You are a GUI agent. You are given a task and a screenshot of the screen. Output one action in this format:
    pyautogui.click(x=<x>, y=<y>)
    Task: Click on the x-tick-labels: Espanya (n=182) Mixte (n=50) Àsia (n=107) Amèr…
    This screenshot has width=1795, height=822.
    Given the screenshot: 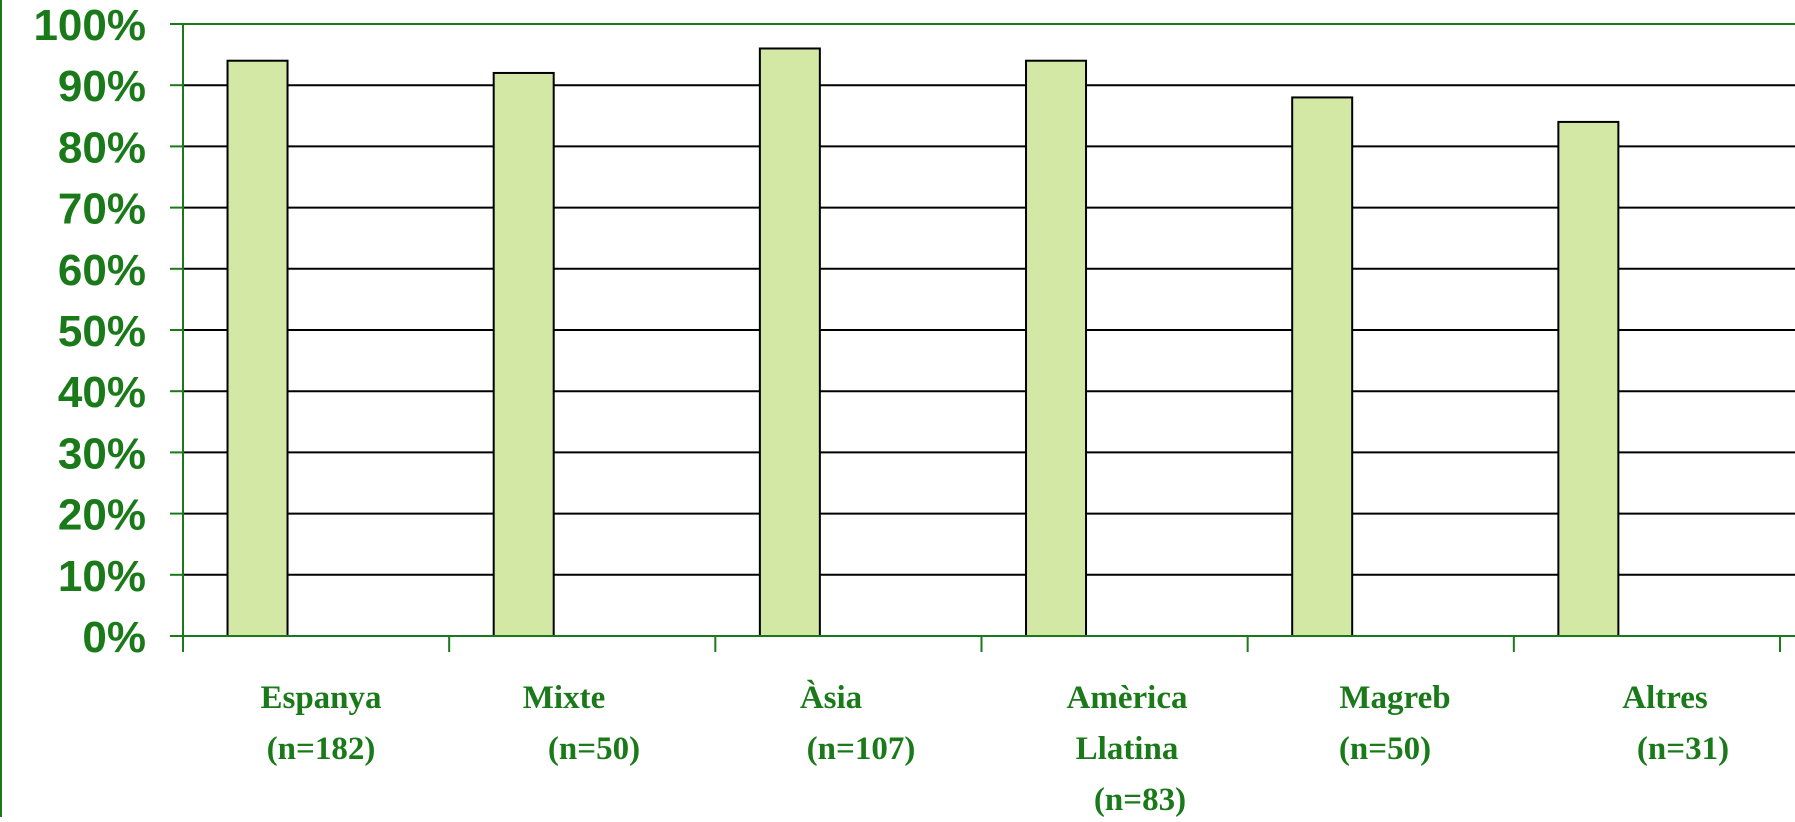 What is the action you would take?
    pyautogui.click(x=994, y=748)
    